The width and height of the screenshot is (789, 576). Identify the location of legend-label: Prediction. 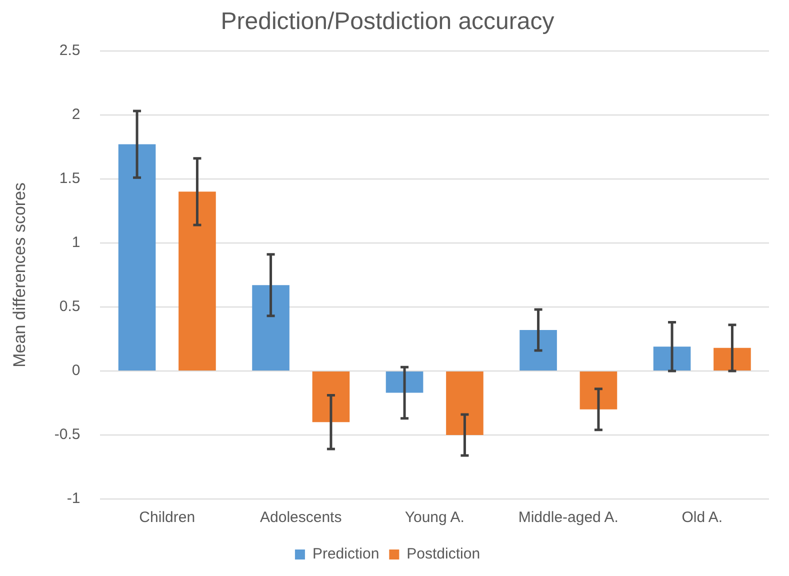
(346, 554).